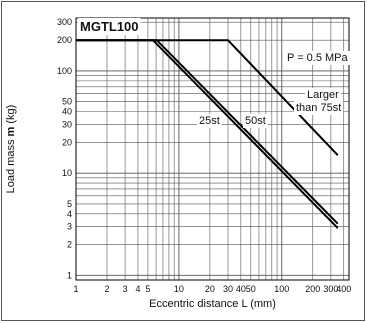 The width and height of the screenshot is (367, 323). What do you see at coordinates (281, 289) in the screenshot?
I see `x-tick-label: 100` at bounding box center [281, 289].